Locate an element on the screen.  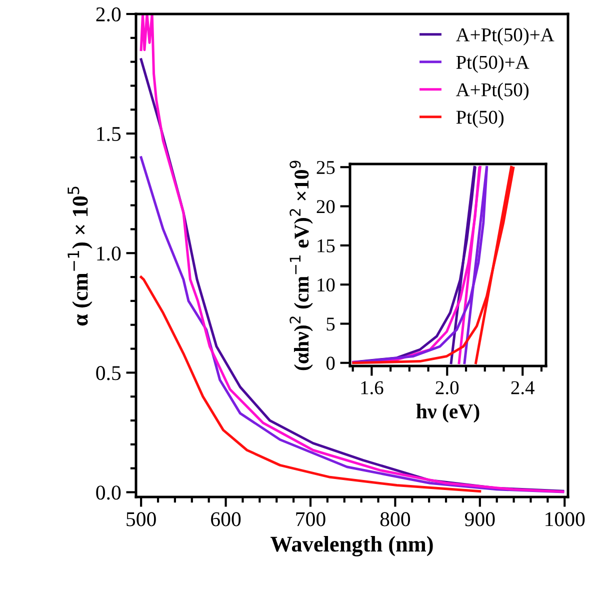
x-tick-label: 2.4 is located at coordinates (522, 387).